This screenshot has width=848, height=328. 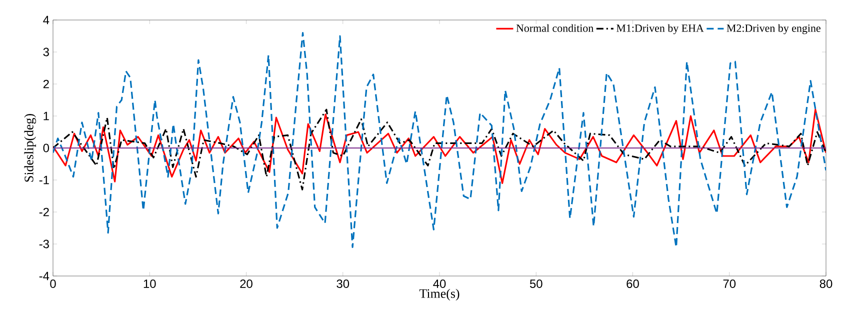 I want to click on x-tick-label: 60, so click(x=632, y=284).